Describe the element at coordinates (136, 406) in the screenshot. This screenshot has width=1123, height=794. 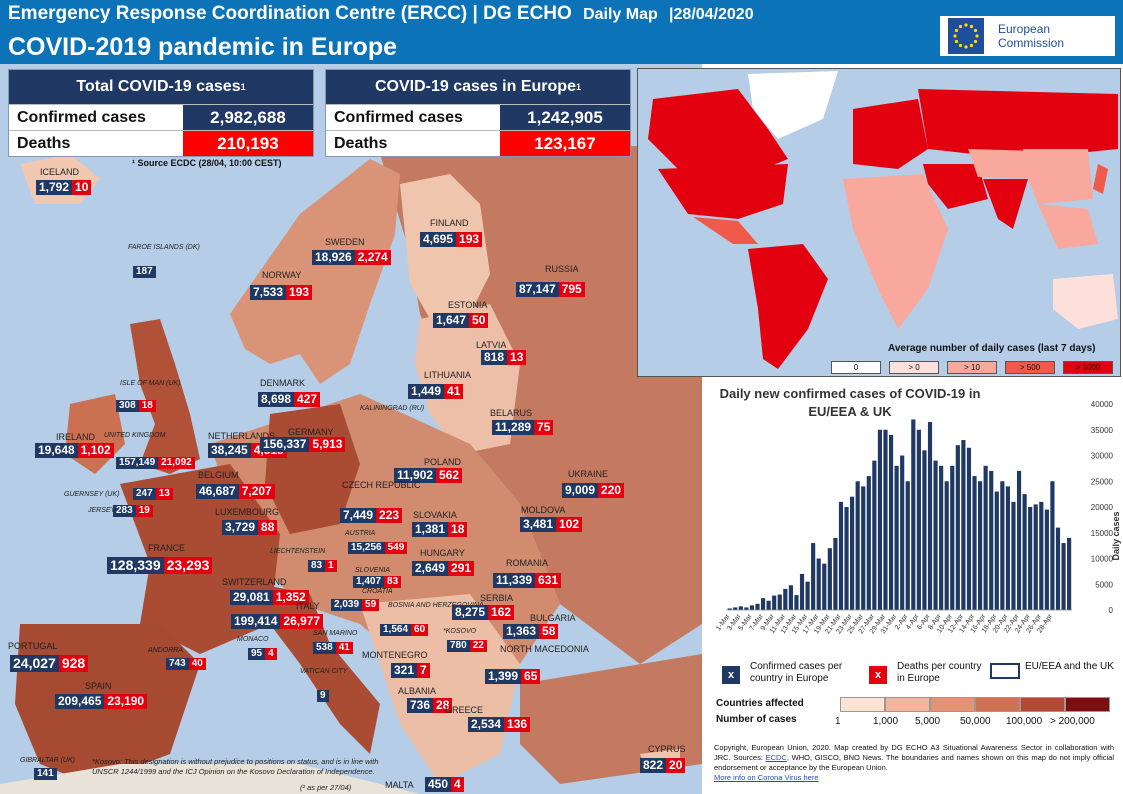
I see `country-counts-isle-of-man-uk: 308 18` at that location.